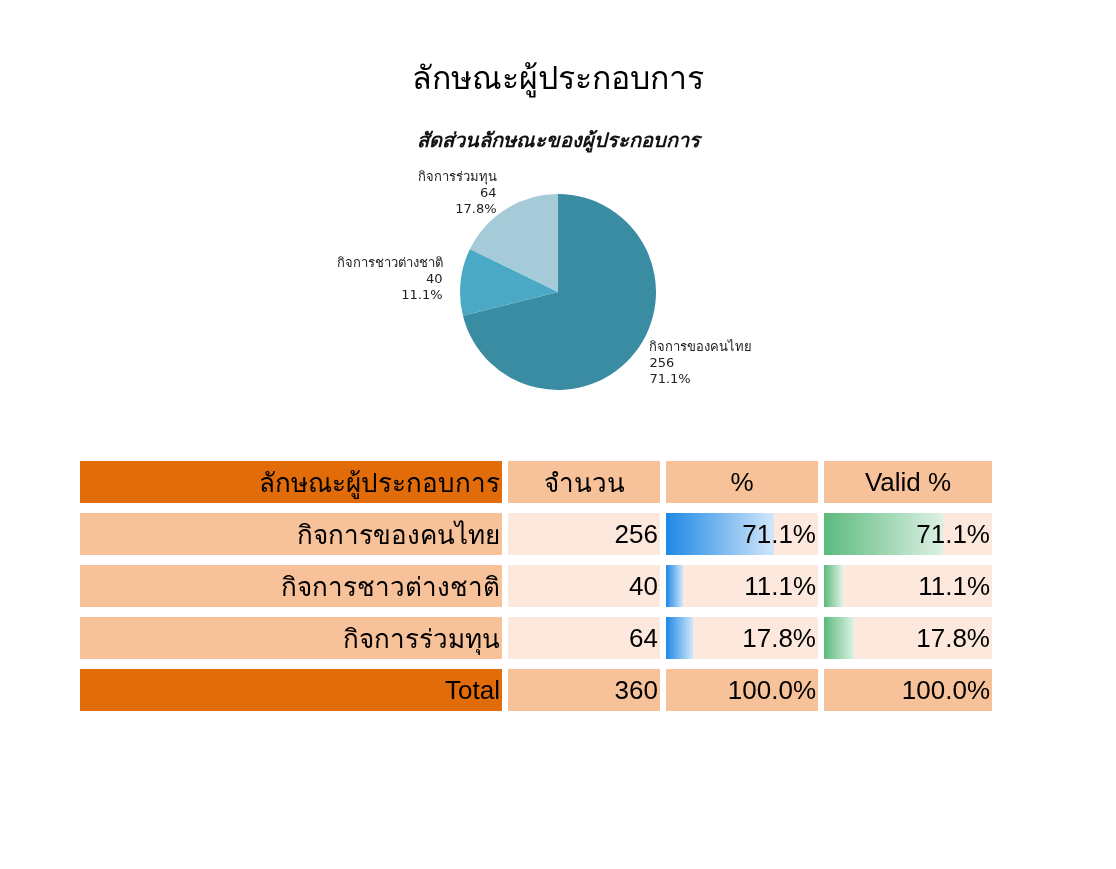 The width and height of the screenshot is (1116, 869). Describe the element at coordinates (584, 482) in the screenshot. I see `series-label: จำนวน` at that location.